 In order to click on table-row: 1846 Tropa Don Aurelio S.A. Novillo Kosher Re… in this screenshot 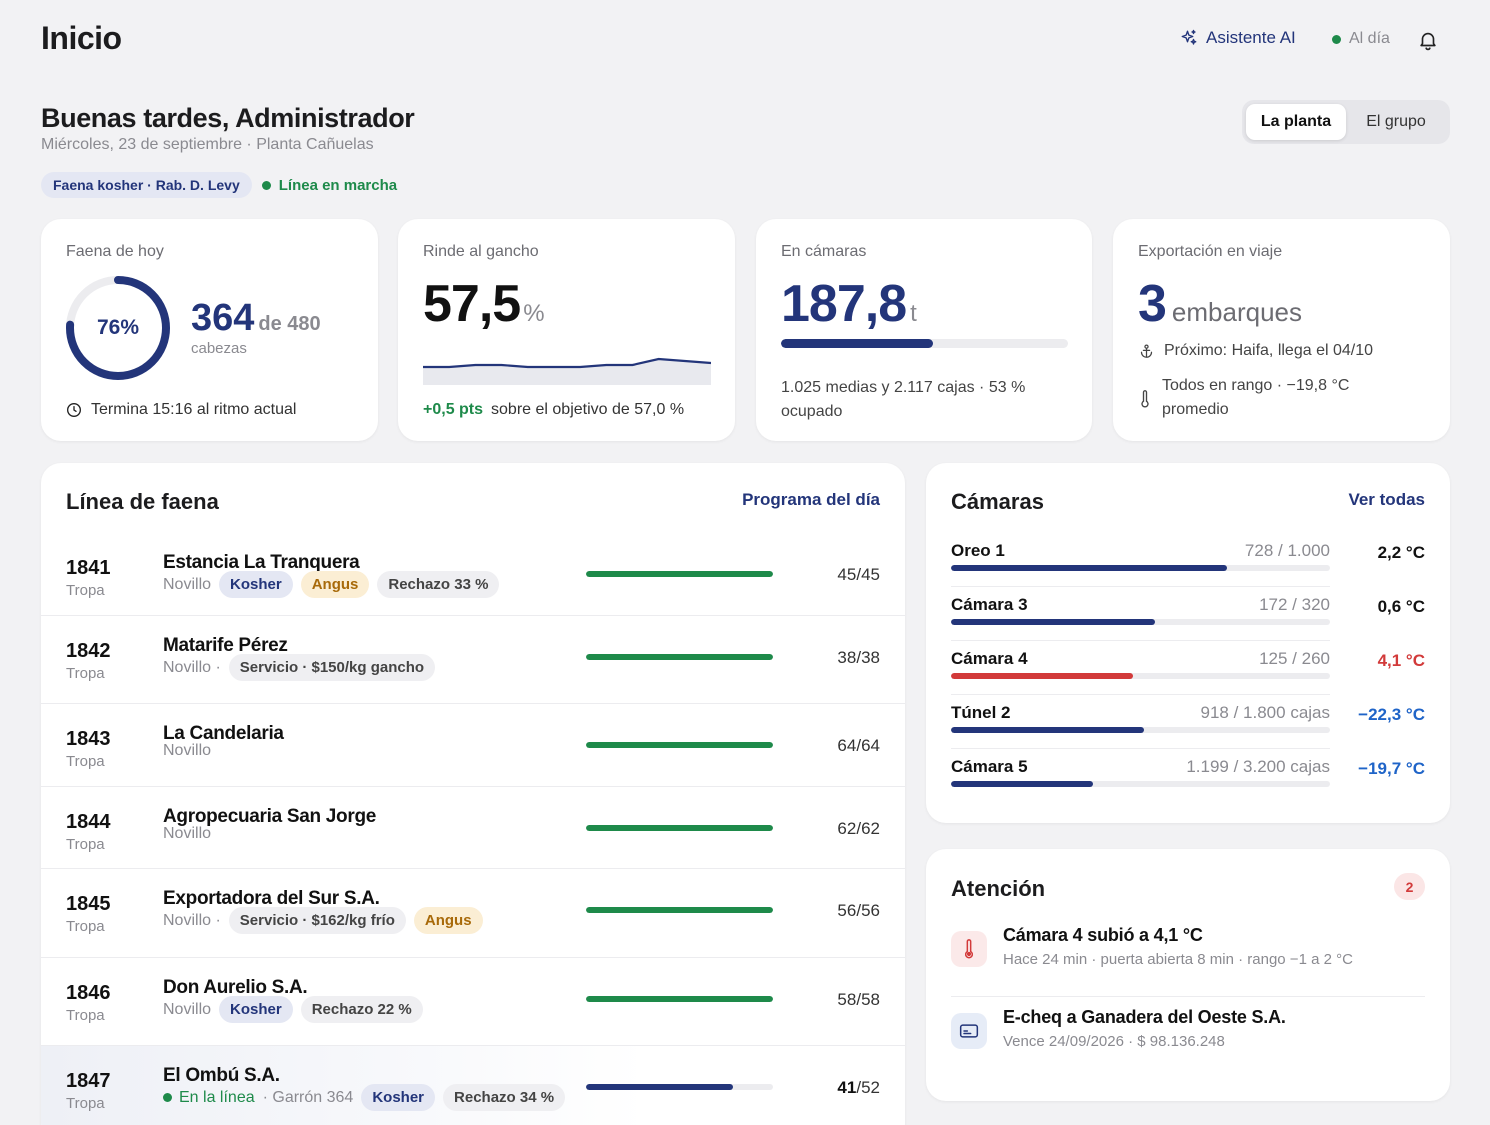, I will do `click(473, 1001)`.